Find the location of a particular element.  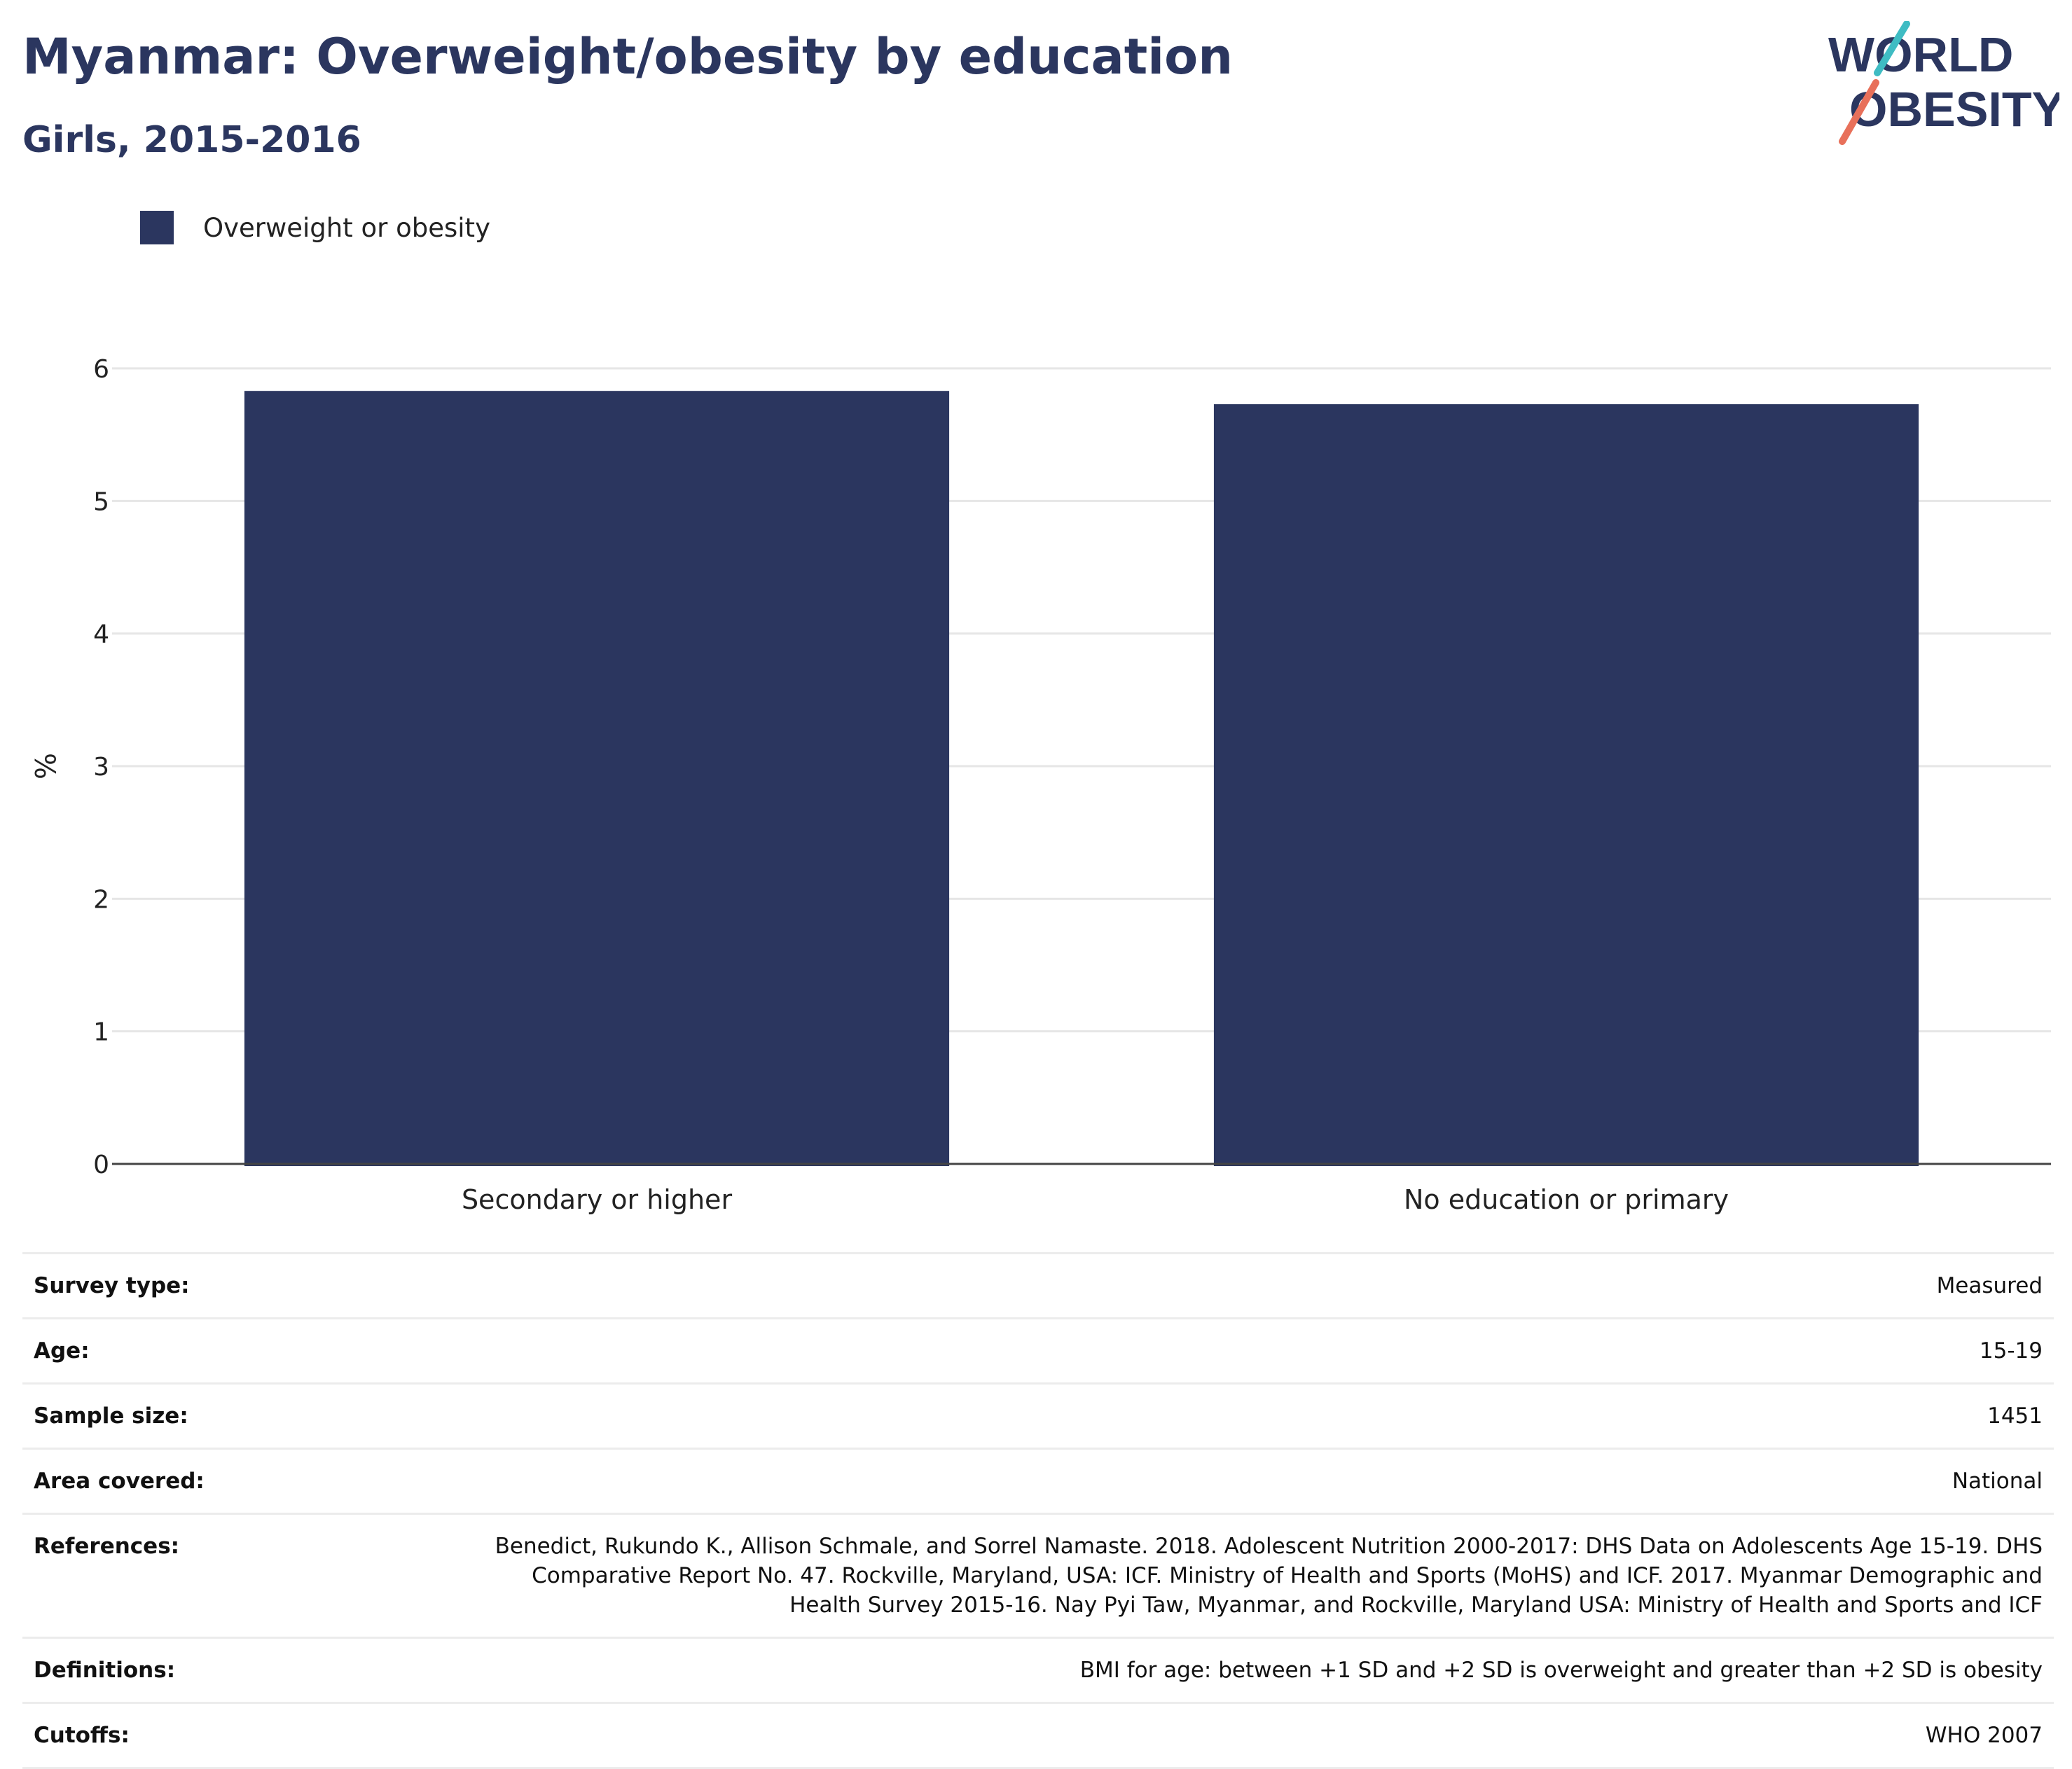

chart-title: Myanmar: Overweight/obesity by education is located at coordinates (628, 57).